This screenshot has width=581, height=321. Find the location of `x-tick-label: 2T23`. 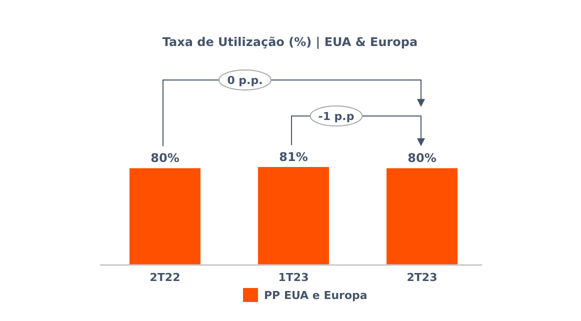

x-tick-label: 2T23 is located at coordinates (422, 277).